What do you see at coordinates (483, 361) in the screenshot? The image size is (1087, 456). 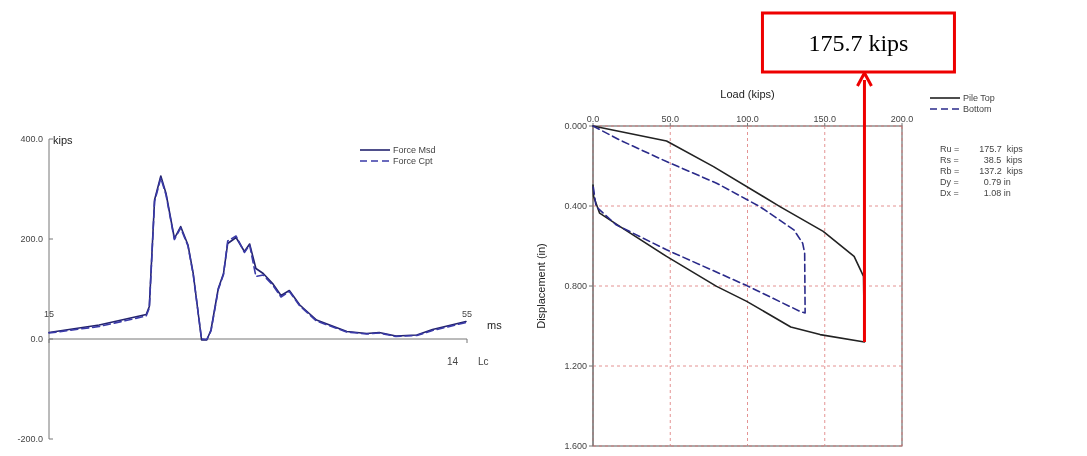 I see `text: Lc` at bounding box center [483, 361].